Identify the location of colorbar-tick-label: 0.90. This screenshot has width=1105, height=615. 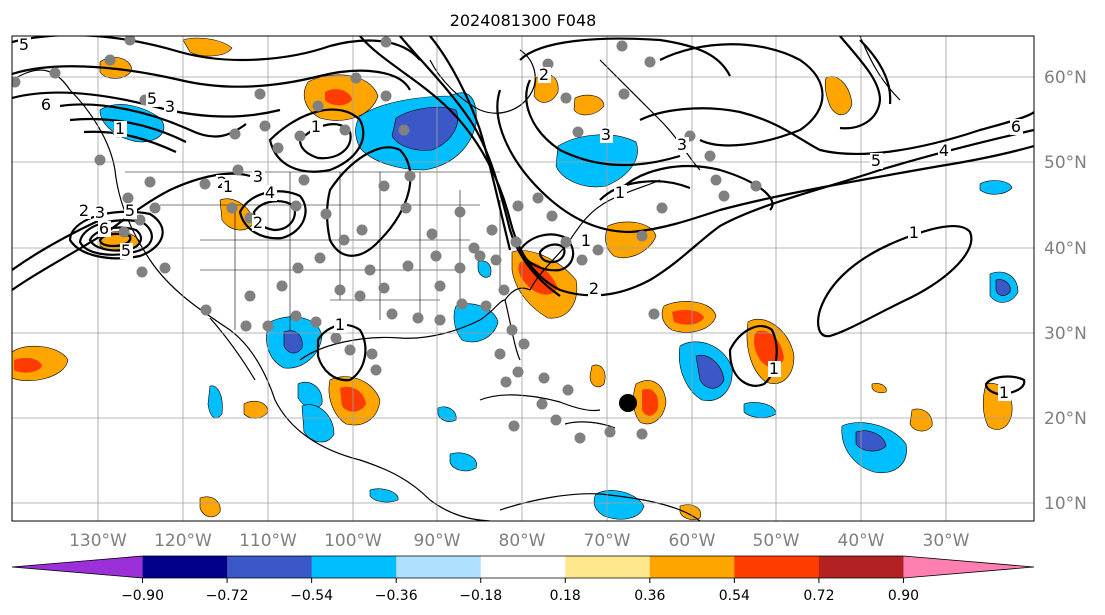
(903, 596).